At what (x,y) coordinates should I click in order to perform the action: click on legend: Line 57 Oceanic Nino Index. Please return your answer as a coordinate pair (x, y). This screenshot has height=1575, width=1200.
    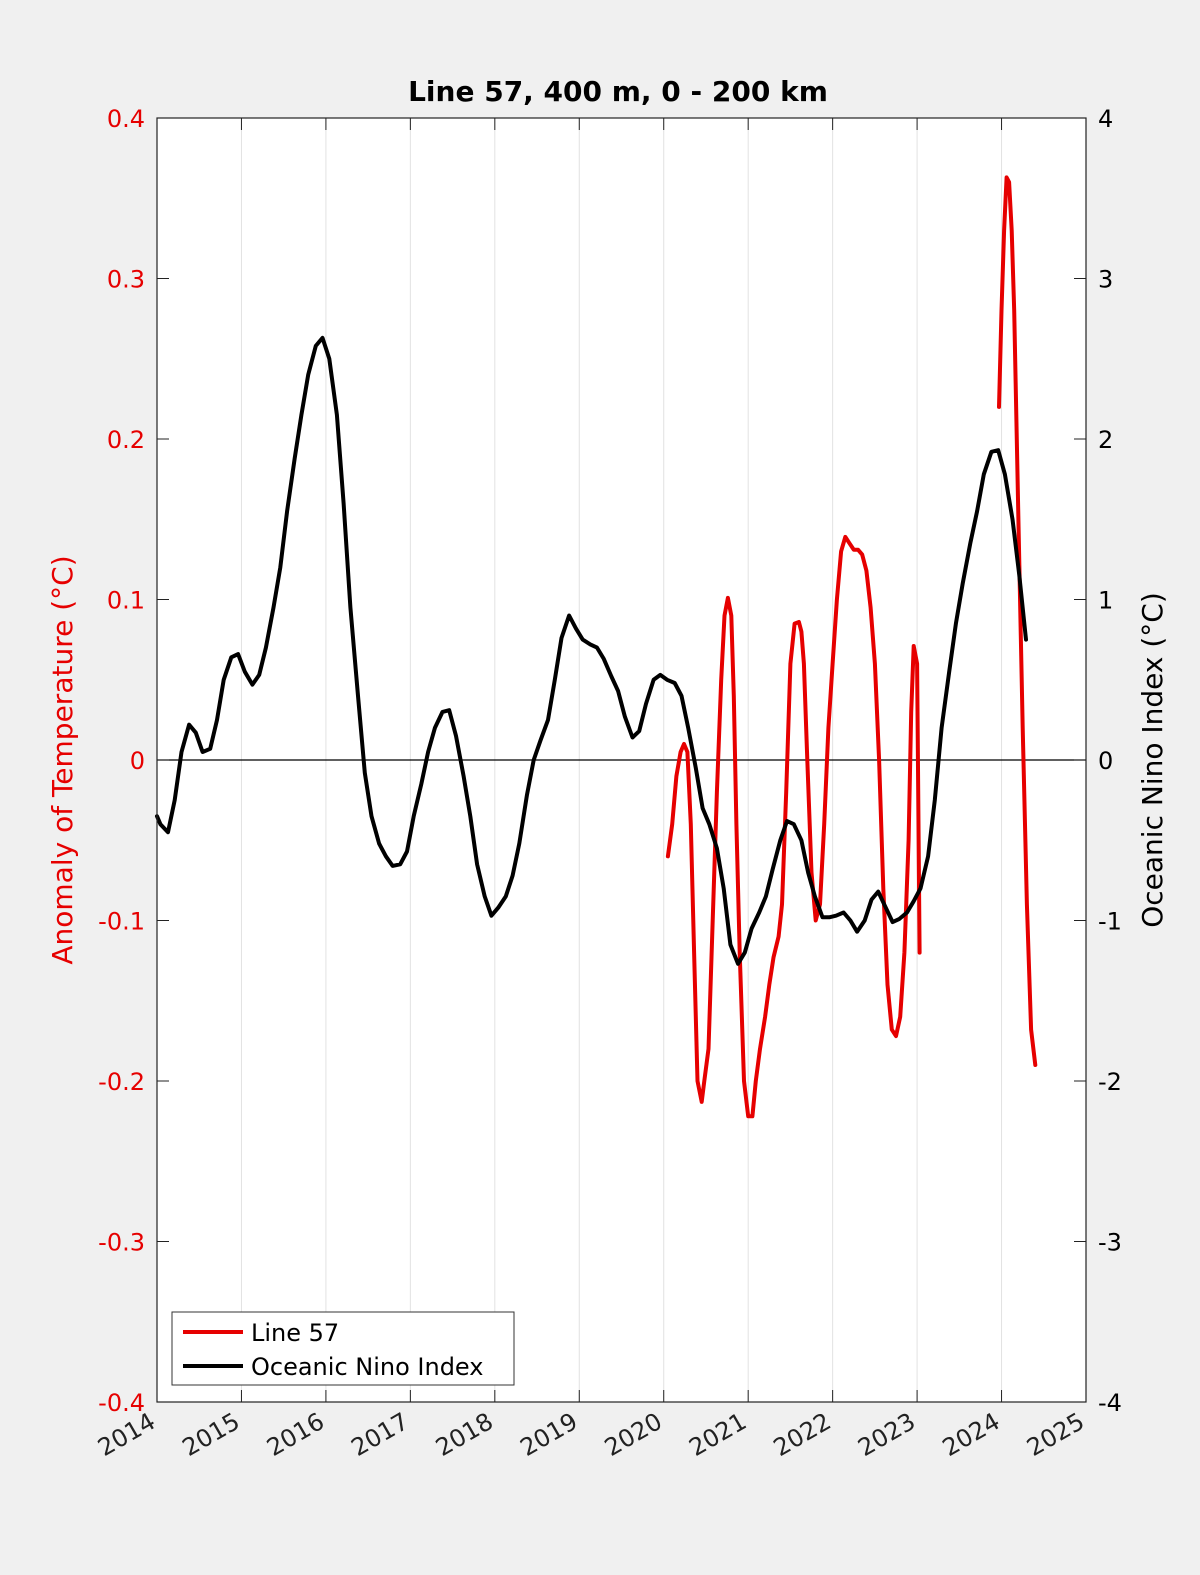
    Looking at the image, I should click on (343, 1348).